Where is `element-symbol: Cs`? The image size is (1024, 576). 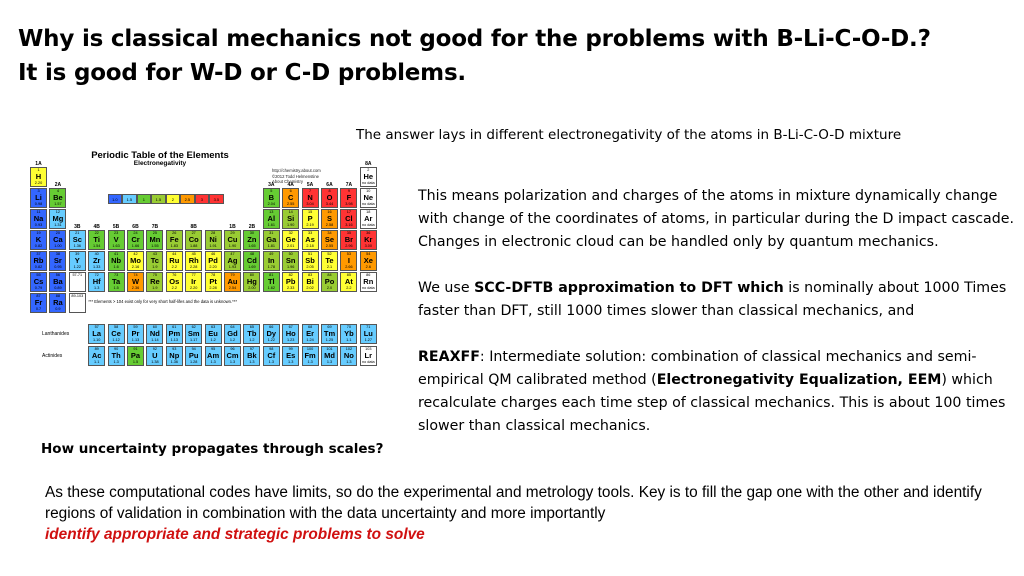
element-symbol: Cs is located at coordinates (38, 281).